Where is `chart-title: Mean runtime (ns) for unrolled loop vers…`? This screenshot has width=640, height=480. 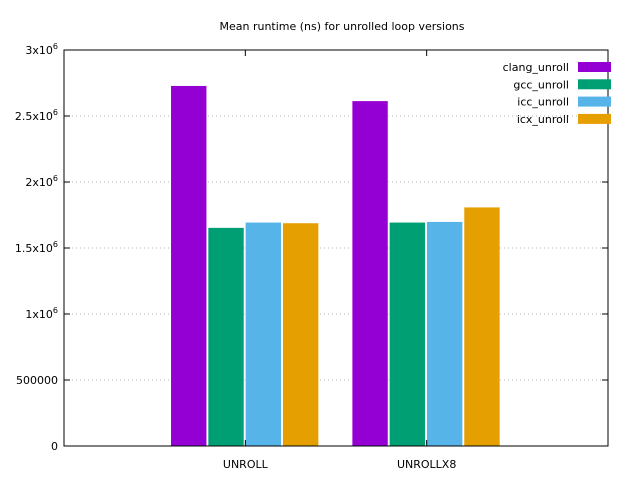 chart-title: Mean runtime (ns) for unrolled loop vers… is located at coordinates (341, 26).